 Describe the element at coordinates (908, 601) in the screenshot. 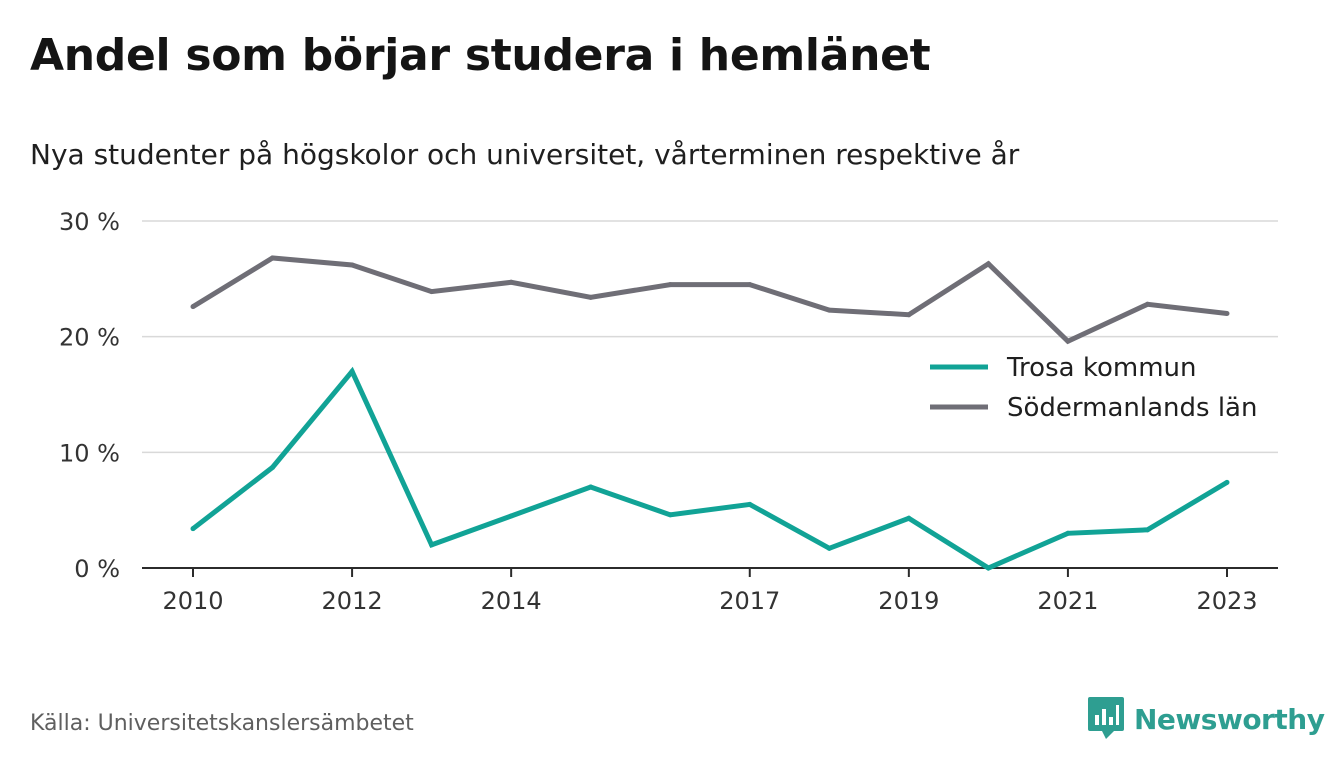

I see `x-tick-label: 2019` at that location.